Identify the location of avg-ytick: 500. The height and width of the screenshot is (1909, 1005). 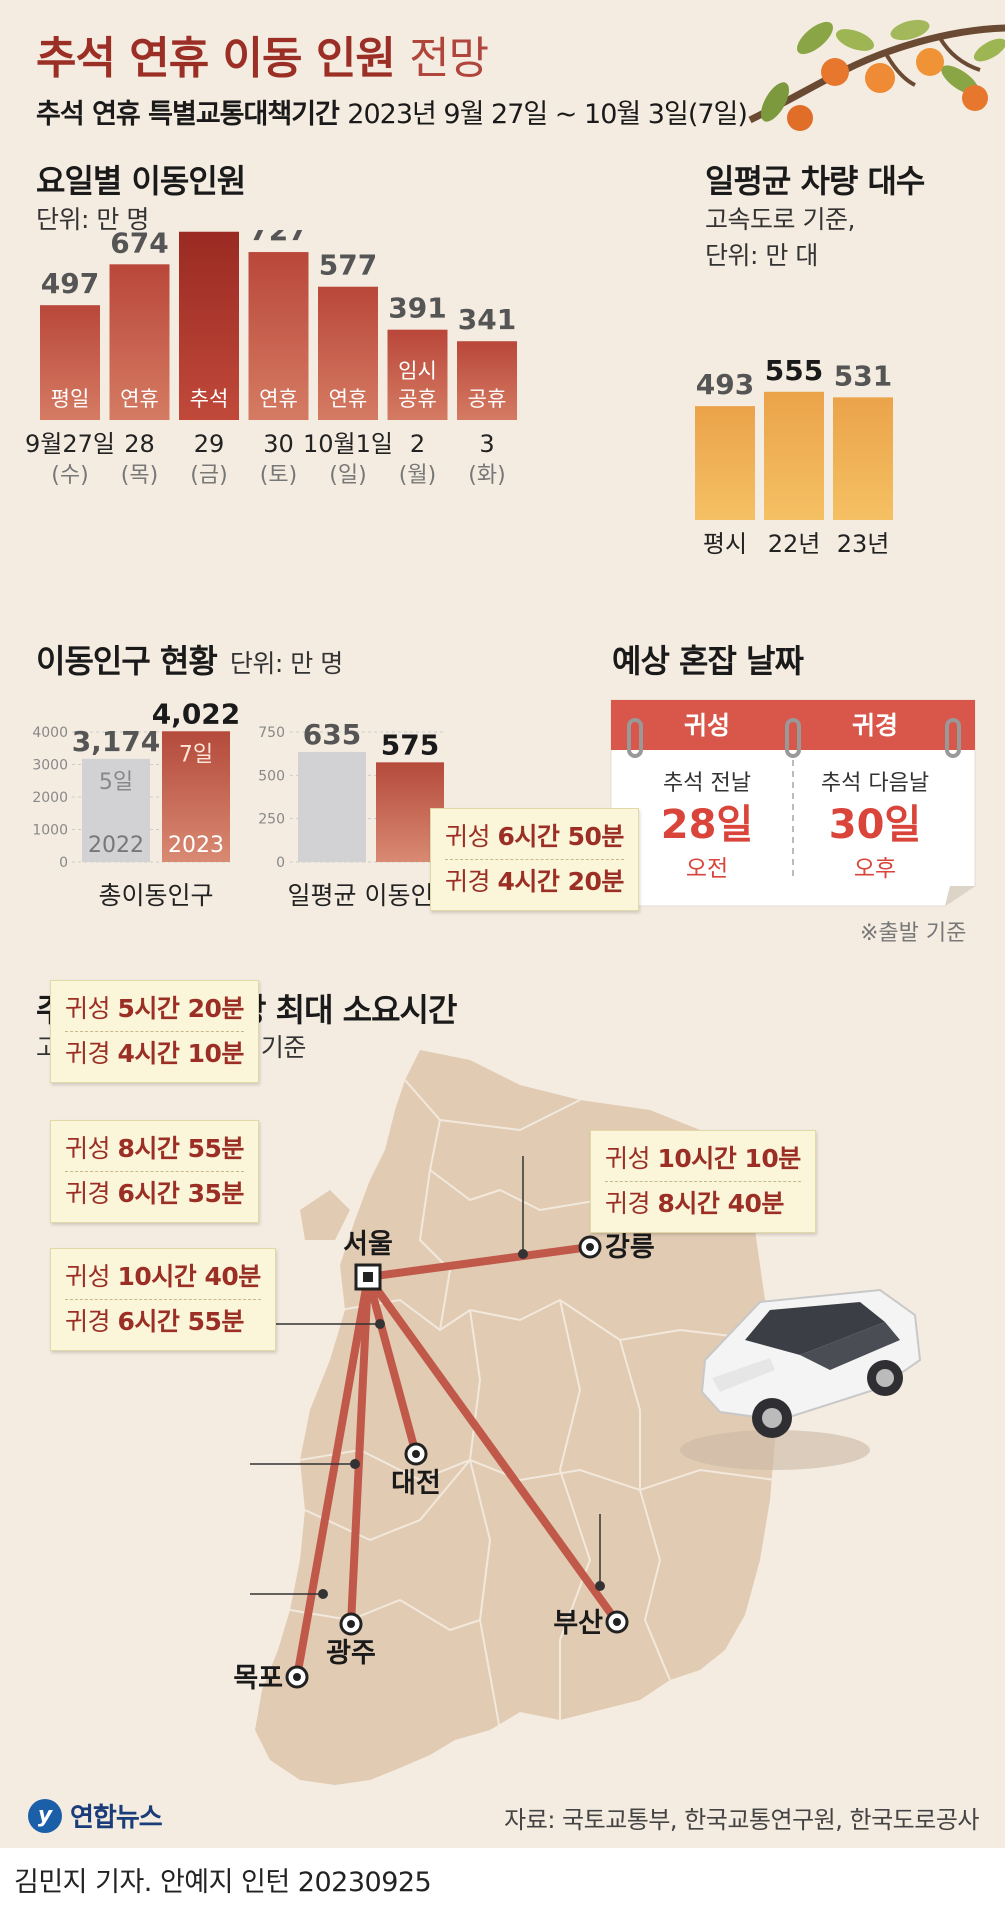
(271, 776).